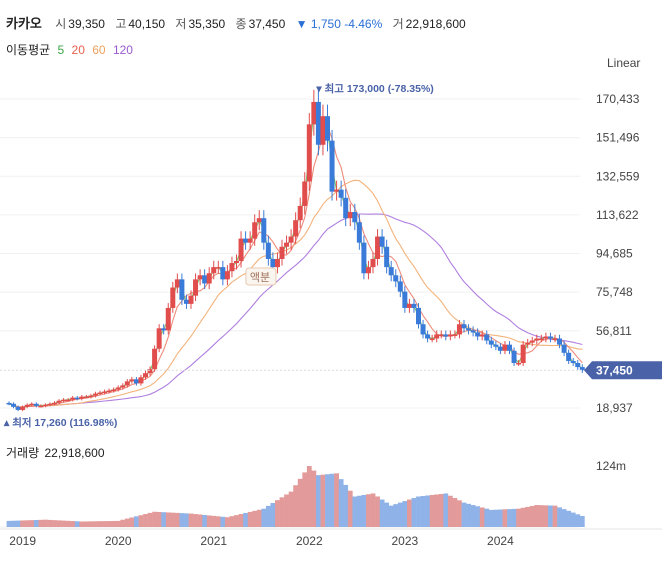  What do you see at coordinates (500, 541) in the screenshot?
I see `x-tick-label: 2024` at bounding box center [500, 541].